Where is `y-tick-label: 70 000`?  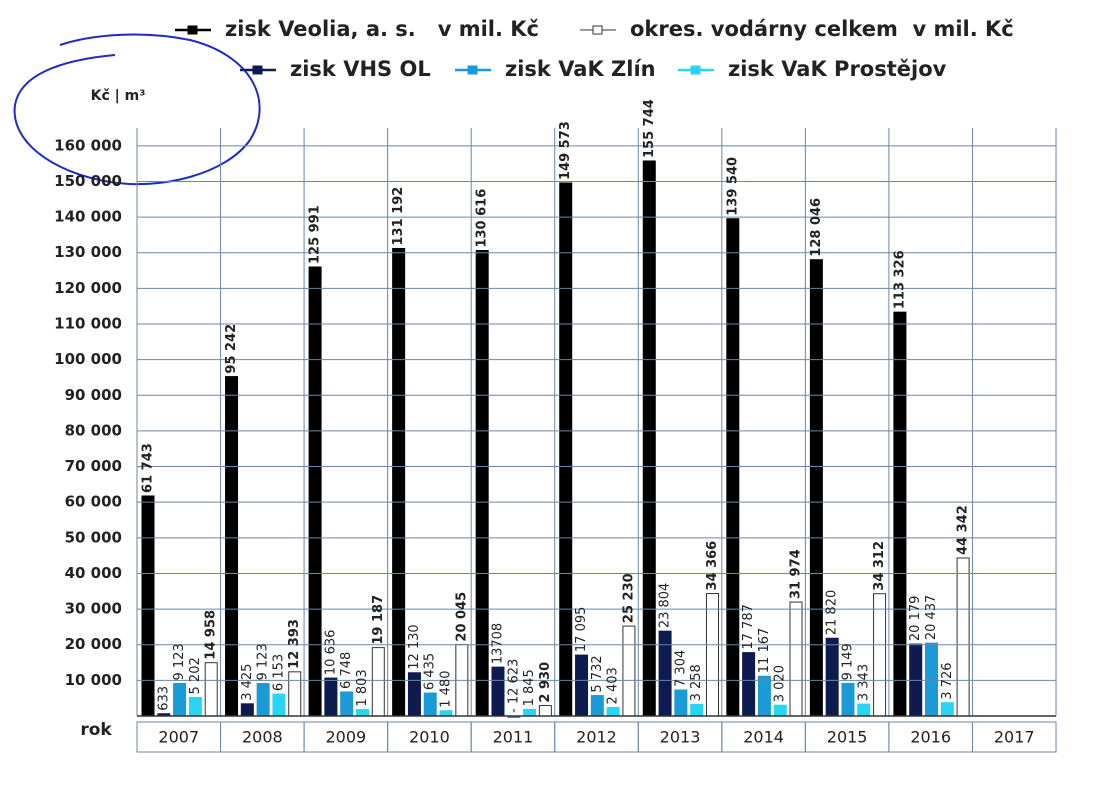 y-tick-label: 70 000 is located at coordinates (93, 466).